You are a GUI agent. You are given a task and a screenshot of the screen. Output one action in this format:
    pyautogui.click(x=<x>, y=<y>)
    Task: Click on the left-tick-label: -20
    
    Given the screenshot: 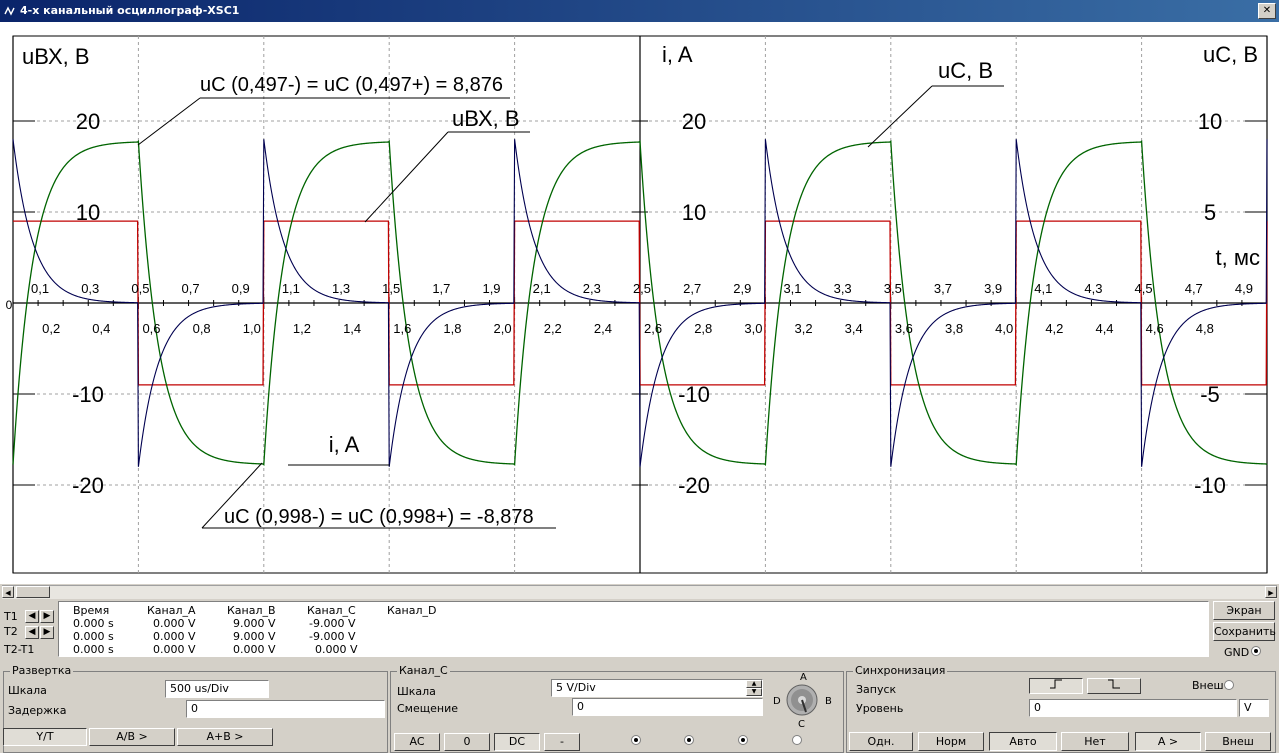 What is the action you would take?
    pyautogui.click(x=88, y=485)
    